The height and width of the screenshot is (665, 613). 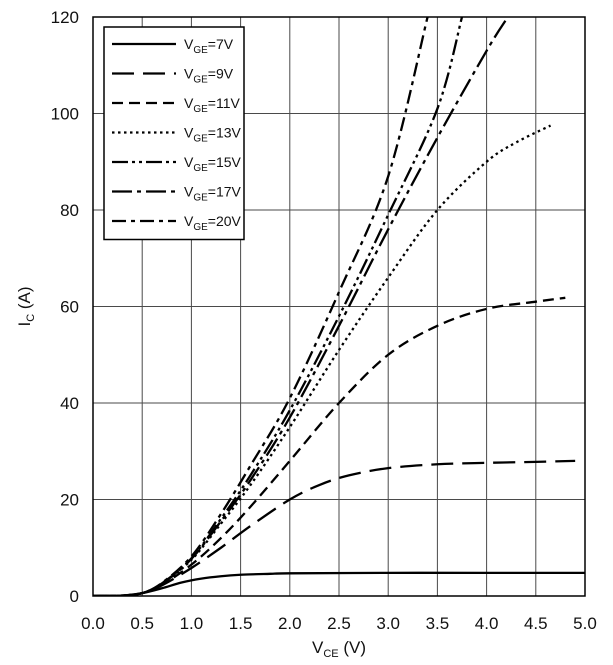 I want to click on x-tick-labels: 0.0 0.5 1.0 1.5 2.0 2.5 3.0 3.5 4.0 4.5 5.0, so click(x=339, y=623).